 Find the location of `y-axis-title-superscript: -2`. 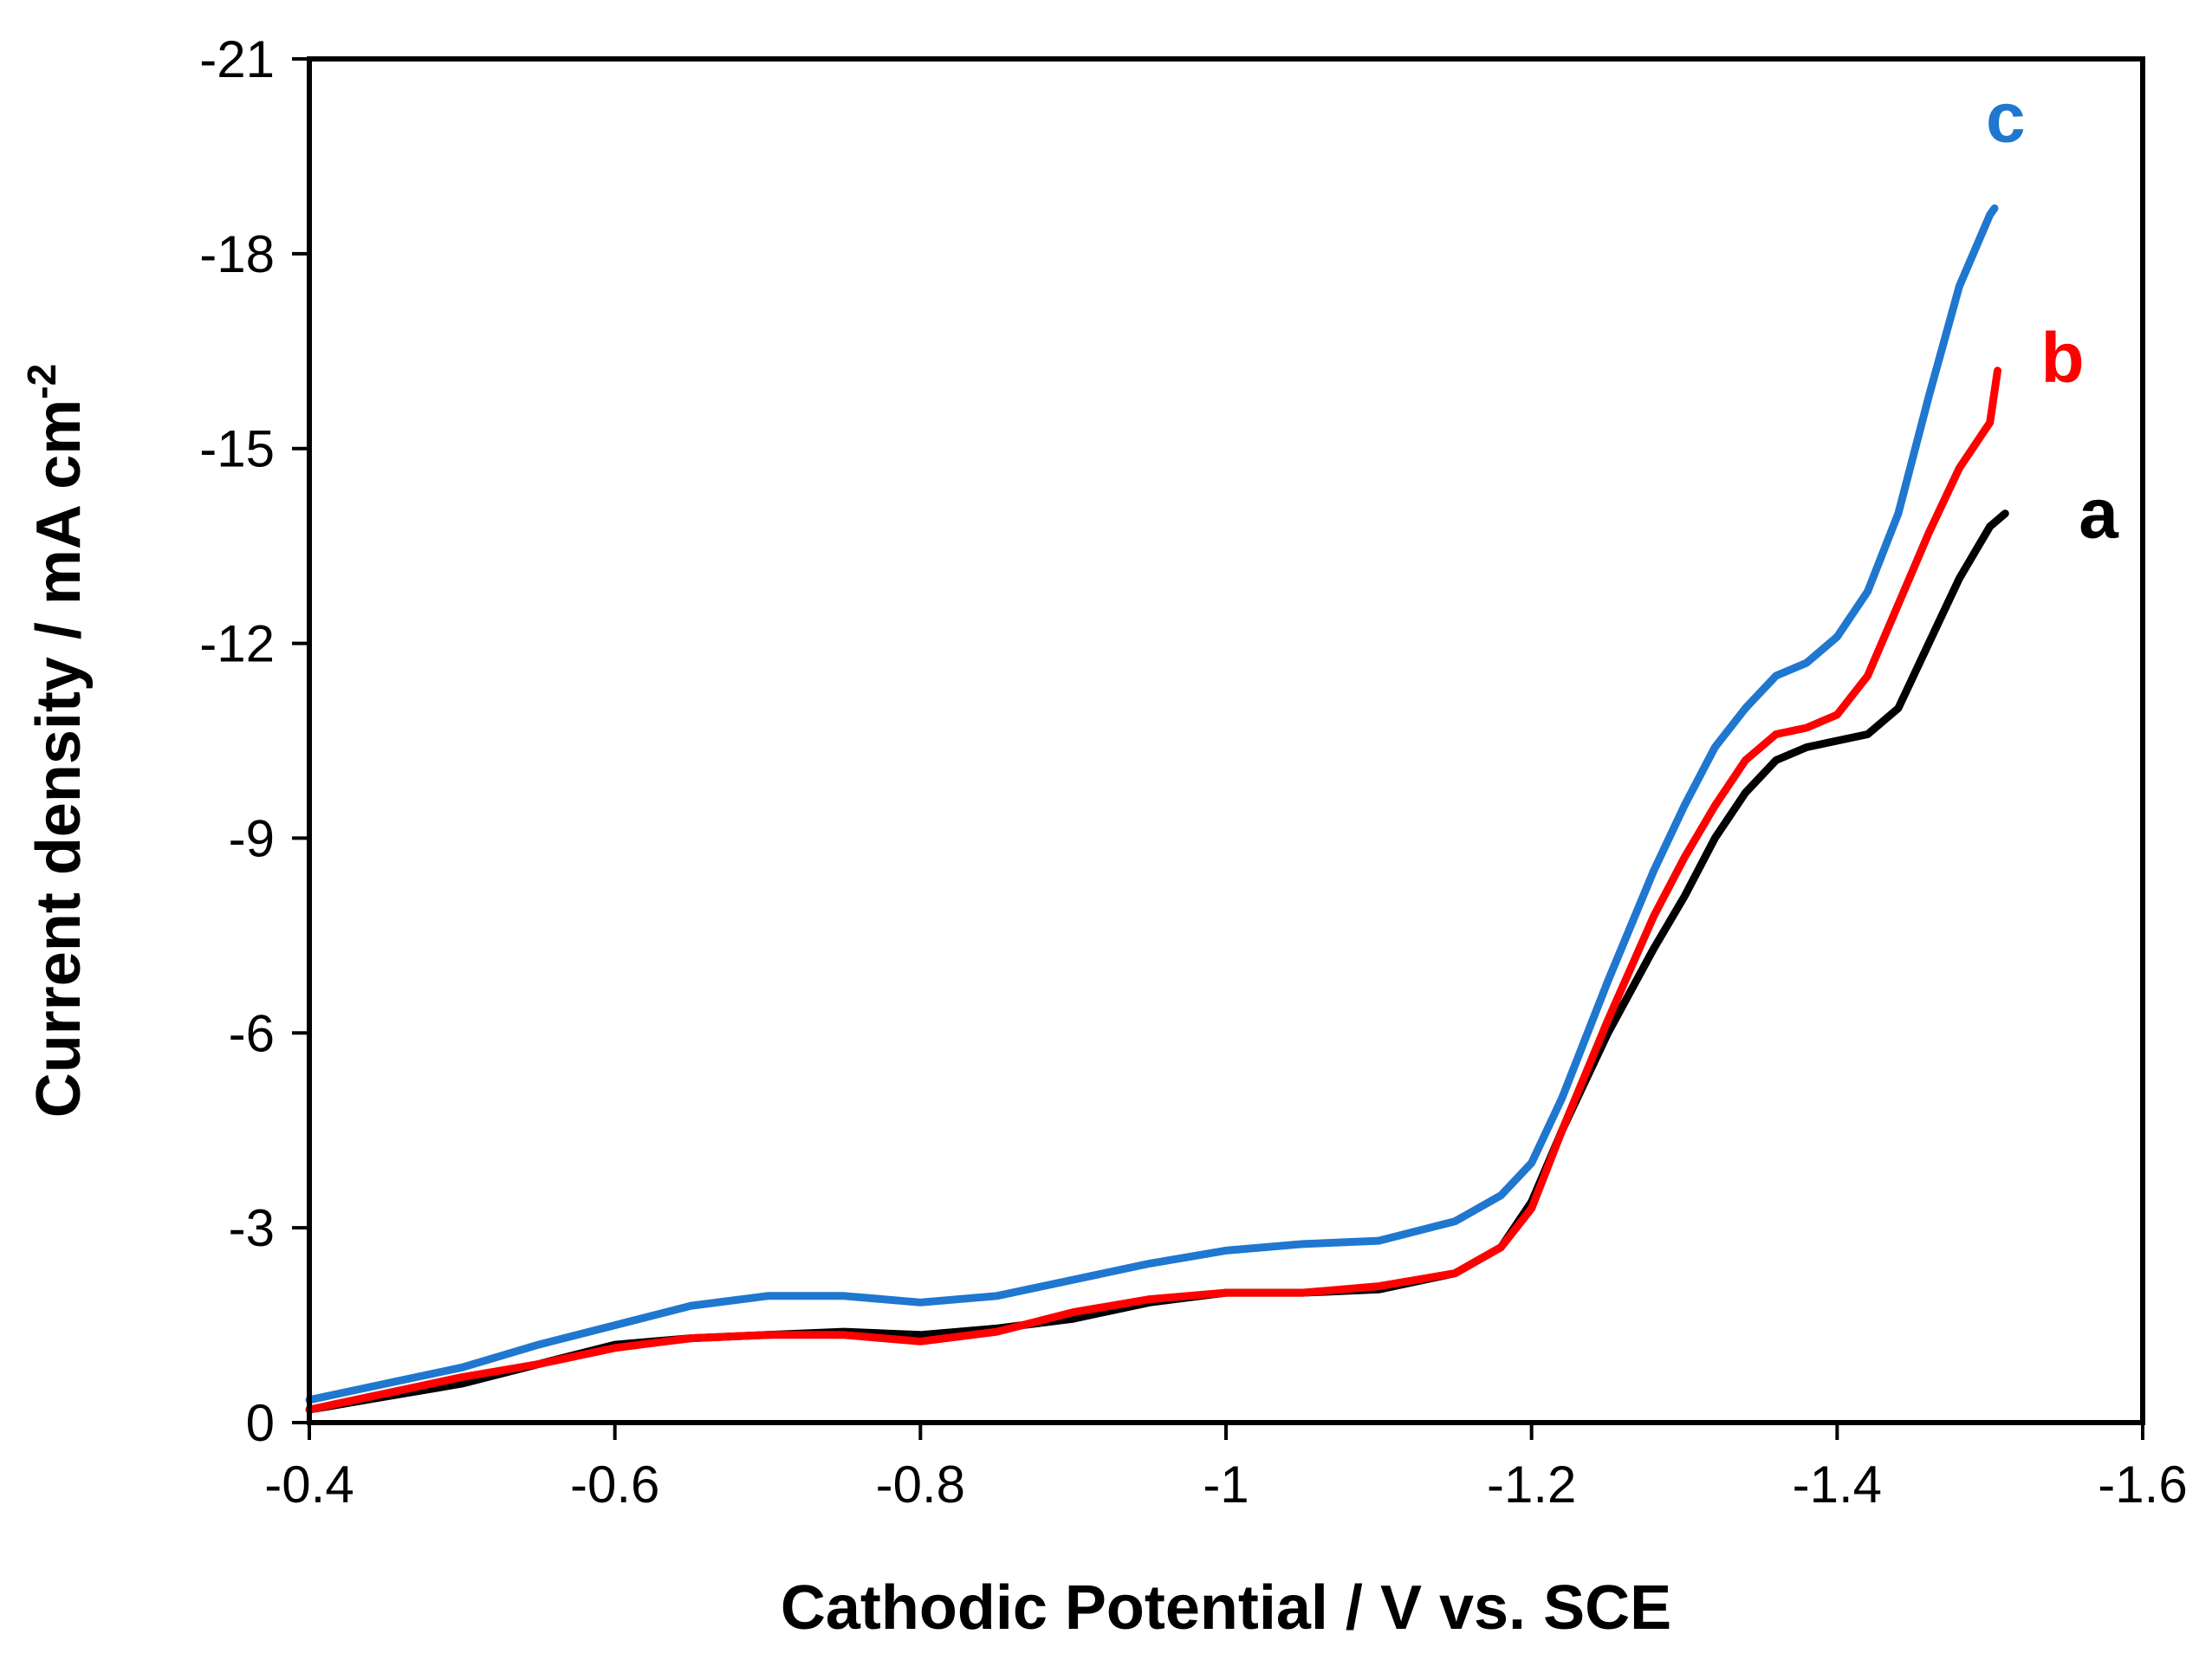

y-axis-title-superscript: -2 is located at coordinates (41, 382).